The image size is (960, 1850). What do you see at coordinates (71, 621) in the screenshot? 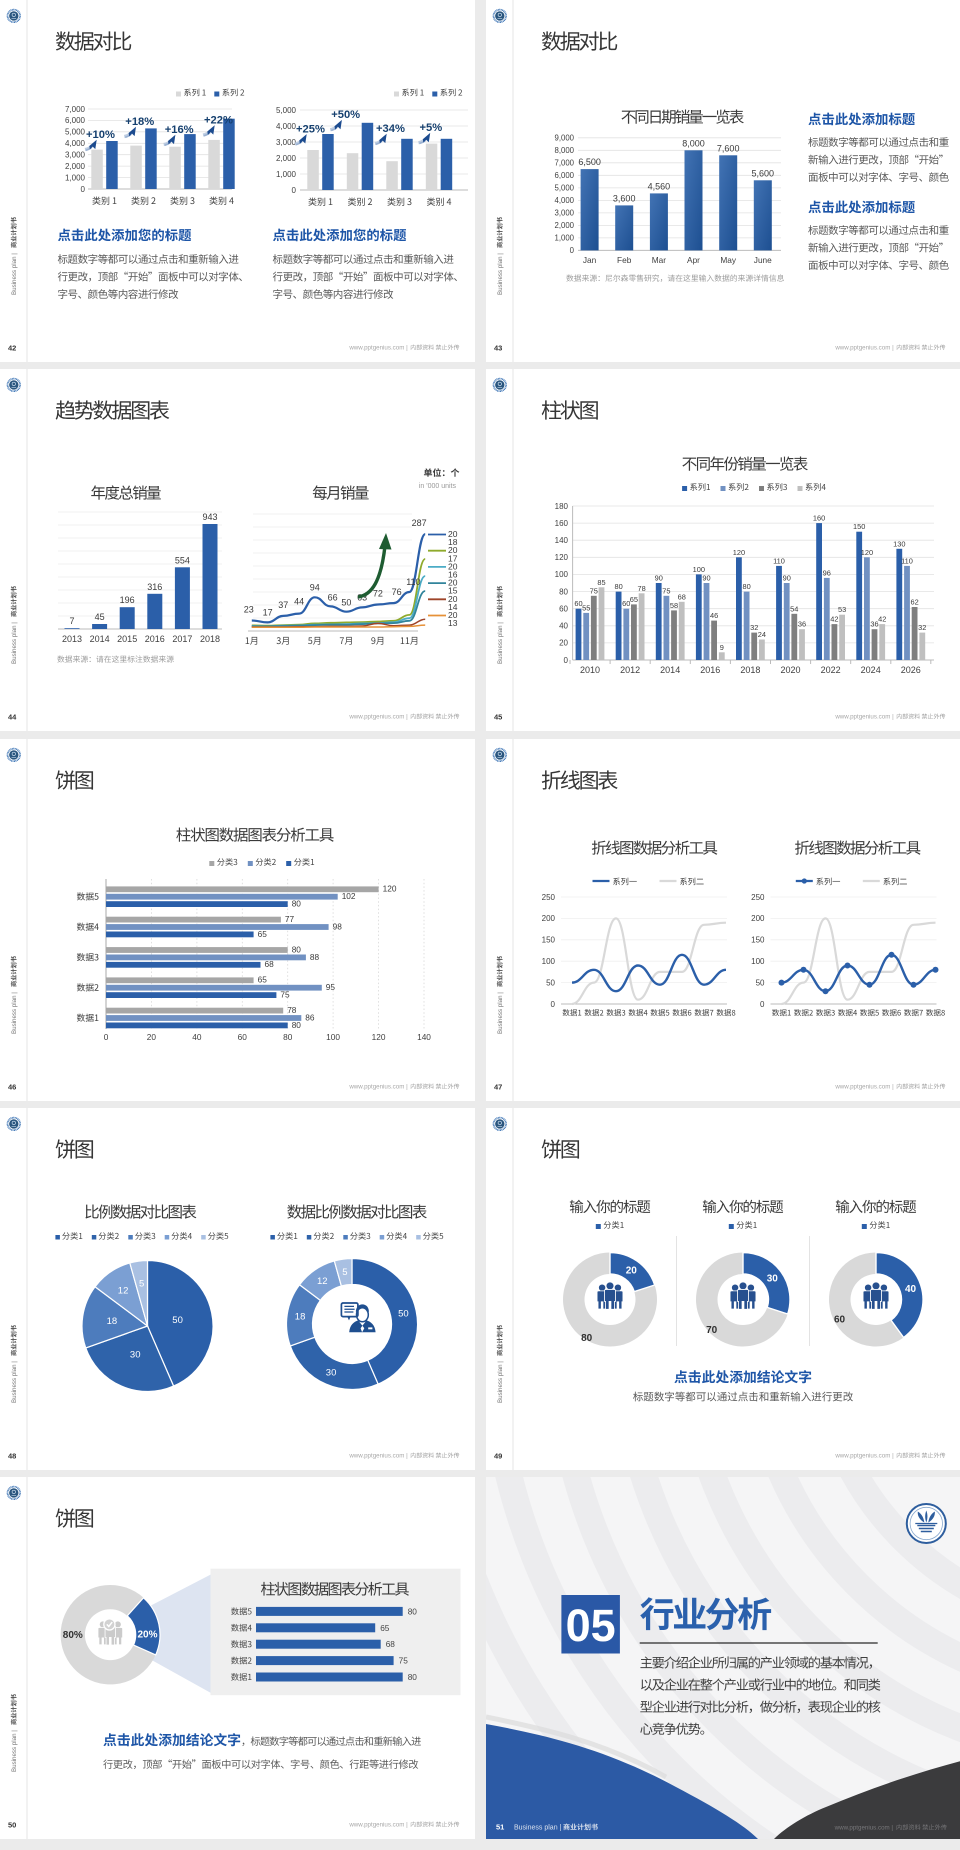
I see `svg-text: 7` at bounding box center [71, 621].